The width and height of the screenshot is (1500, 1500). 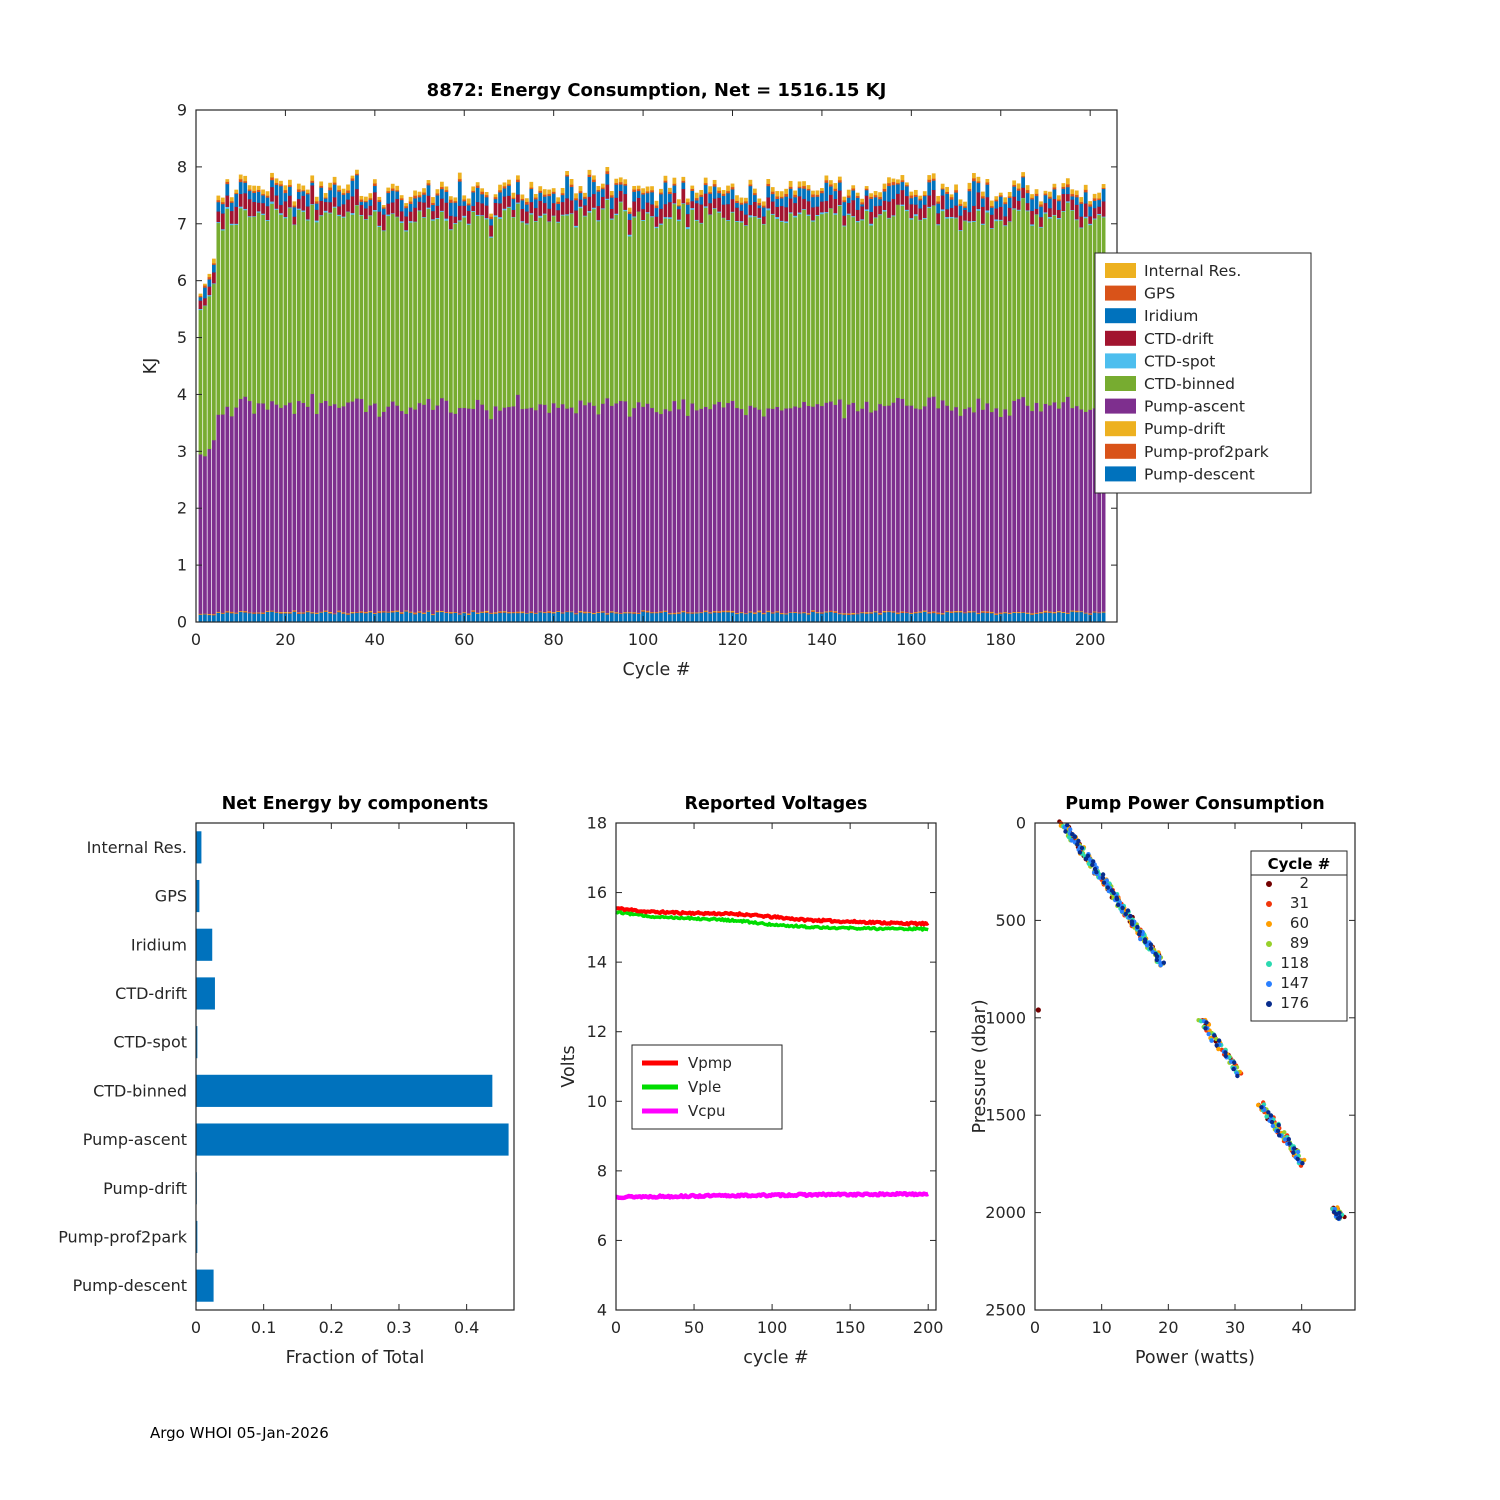 I want to click on legend-swatch-pump-drift, so click(x=1120, y=429).